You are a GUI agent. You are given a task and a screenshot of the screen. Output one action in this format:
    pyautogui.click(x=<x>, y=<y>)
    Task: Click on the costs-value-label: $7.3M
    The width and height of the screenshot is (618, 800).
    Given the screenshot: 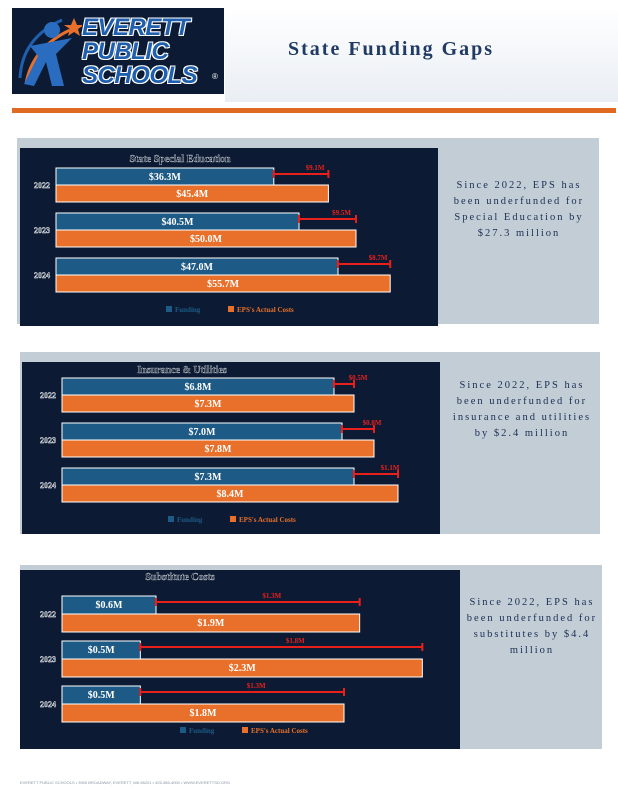 What is the action you would take?
    pyautogui.click(x=209, y=404)
    